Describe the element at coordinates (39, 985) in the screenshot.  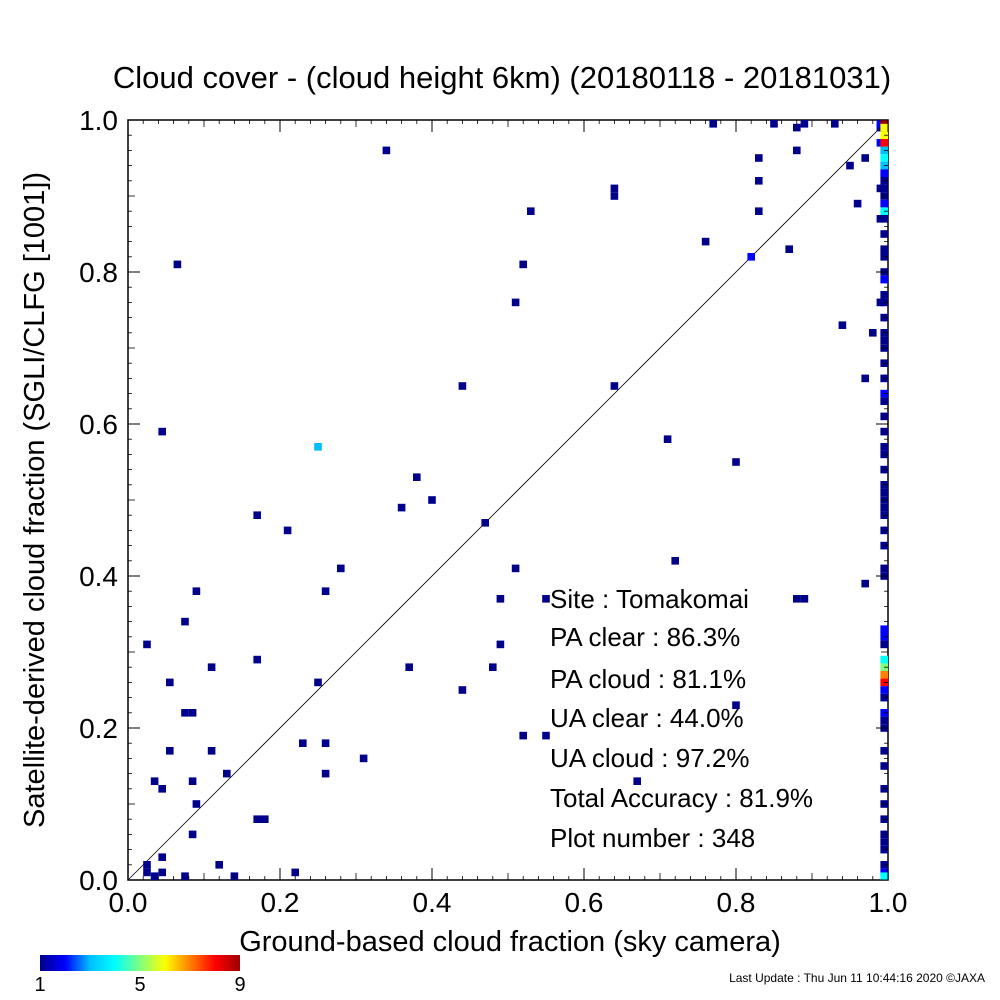
I see `colorbar-tick-label: 1` at that location.